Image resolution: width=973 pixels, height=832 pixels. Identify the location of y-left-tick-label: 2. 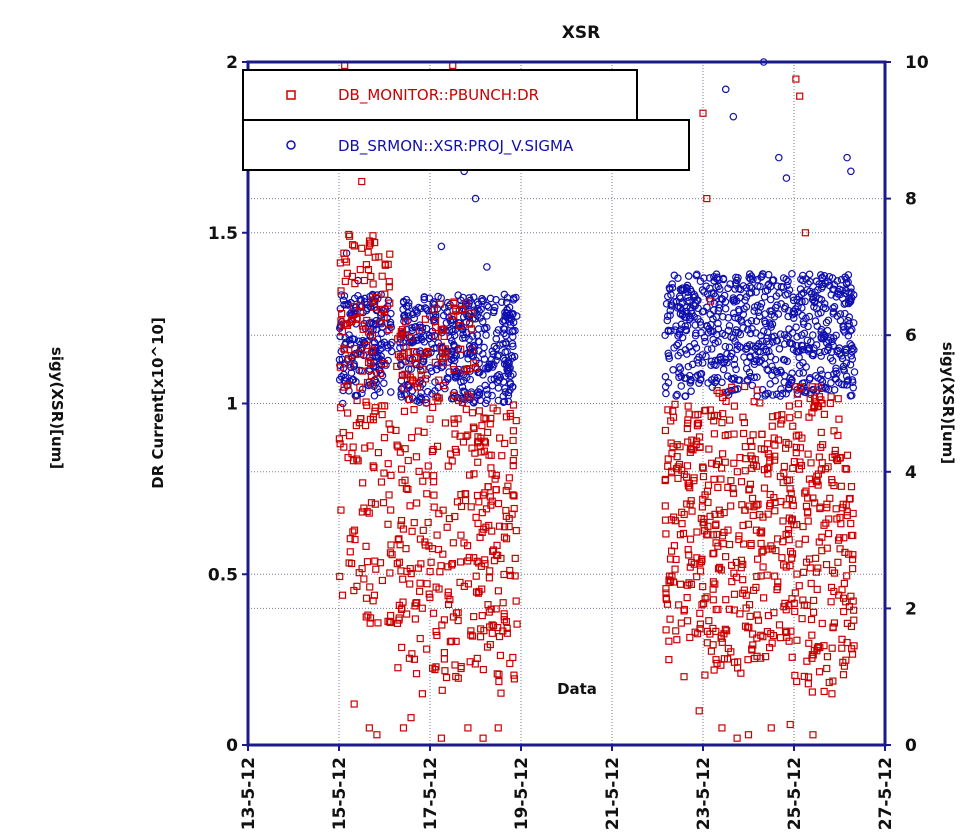
(232, 63).